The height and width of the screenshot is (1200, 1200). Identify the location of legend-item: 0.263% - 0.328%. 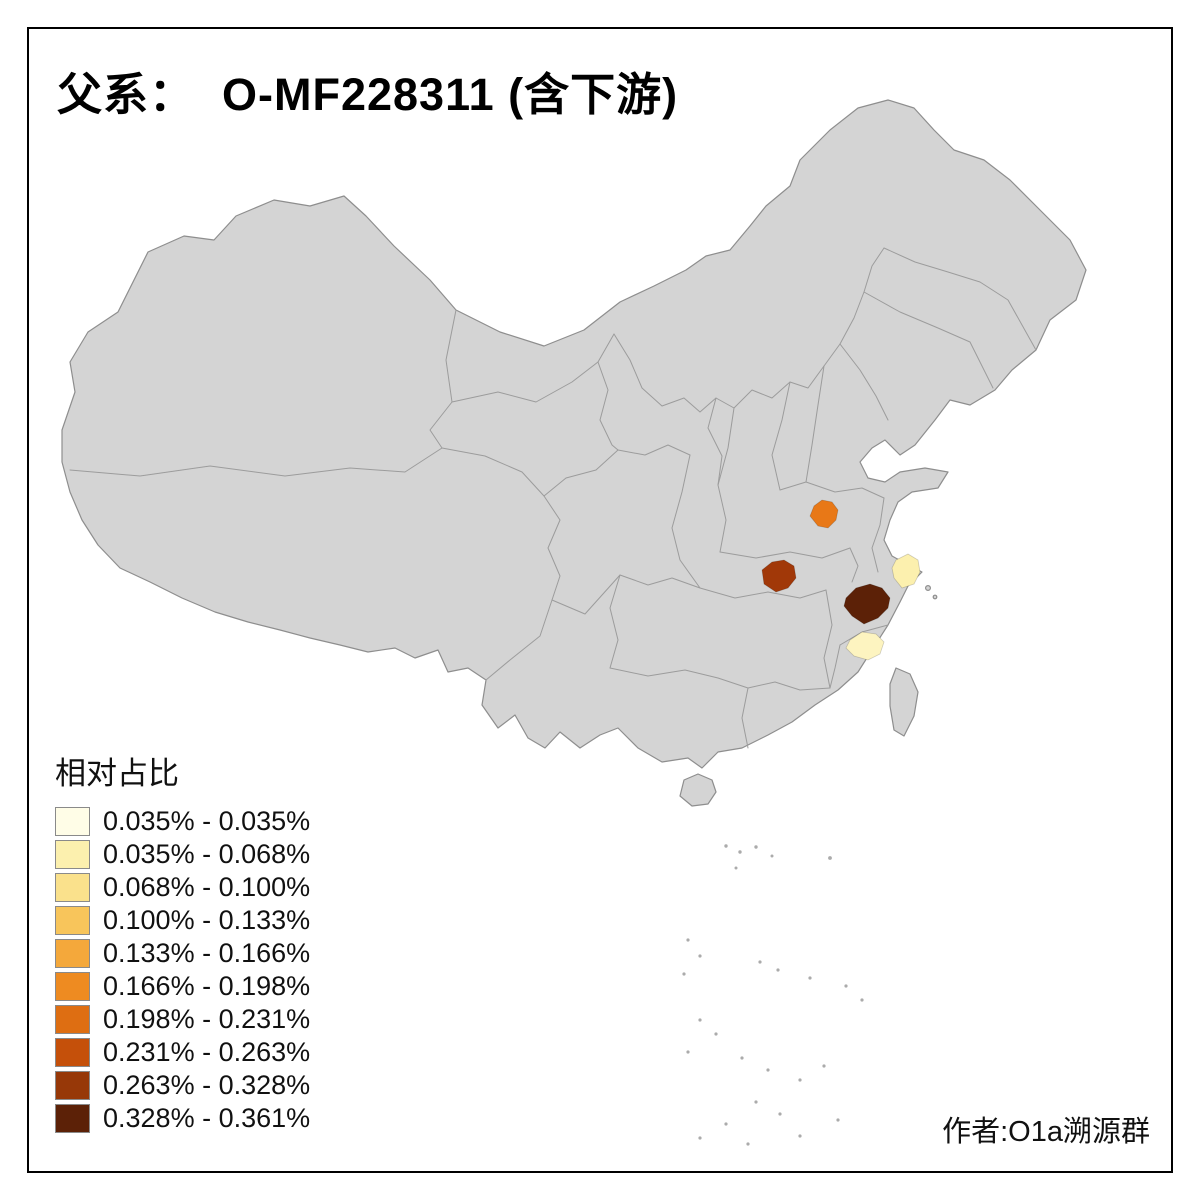
(182, 1085).